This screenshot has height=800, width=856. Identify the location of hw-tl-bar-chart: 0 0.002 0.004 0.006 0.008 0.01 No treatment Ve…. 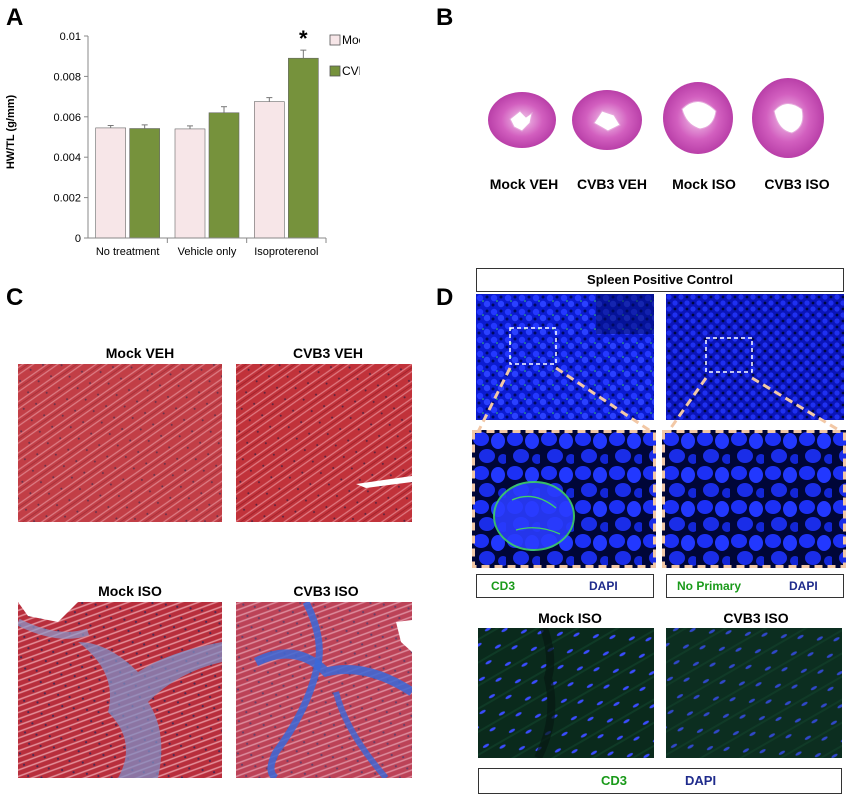
(182, 142).